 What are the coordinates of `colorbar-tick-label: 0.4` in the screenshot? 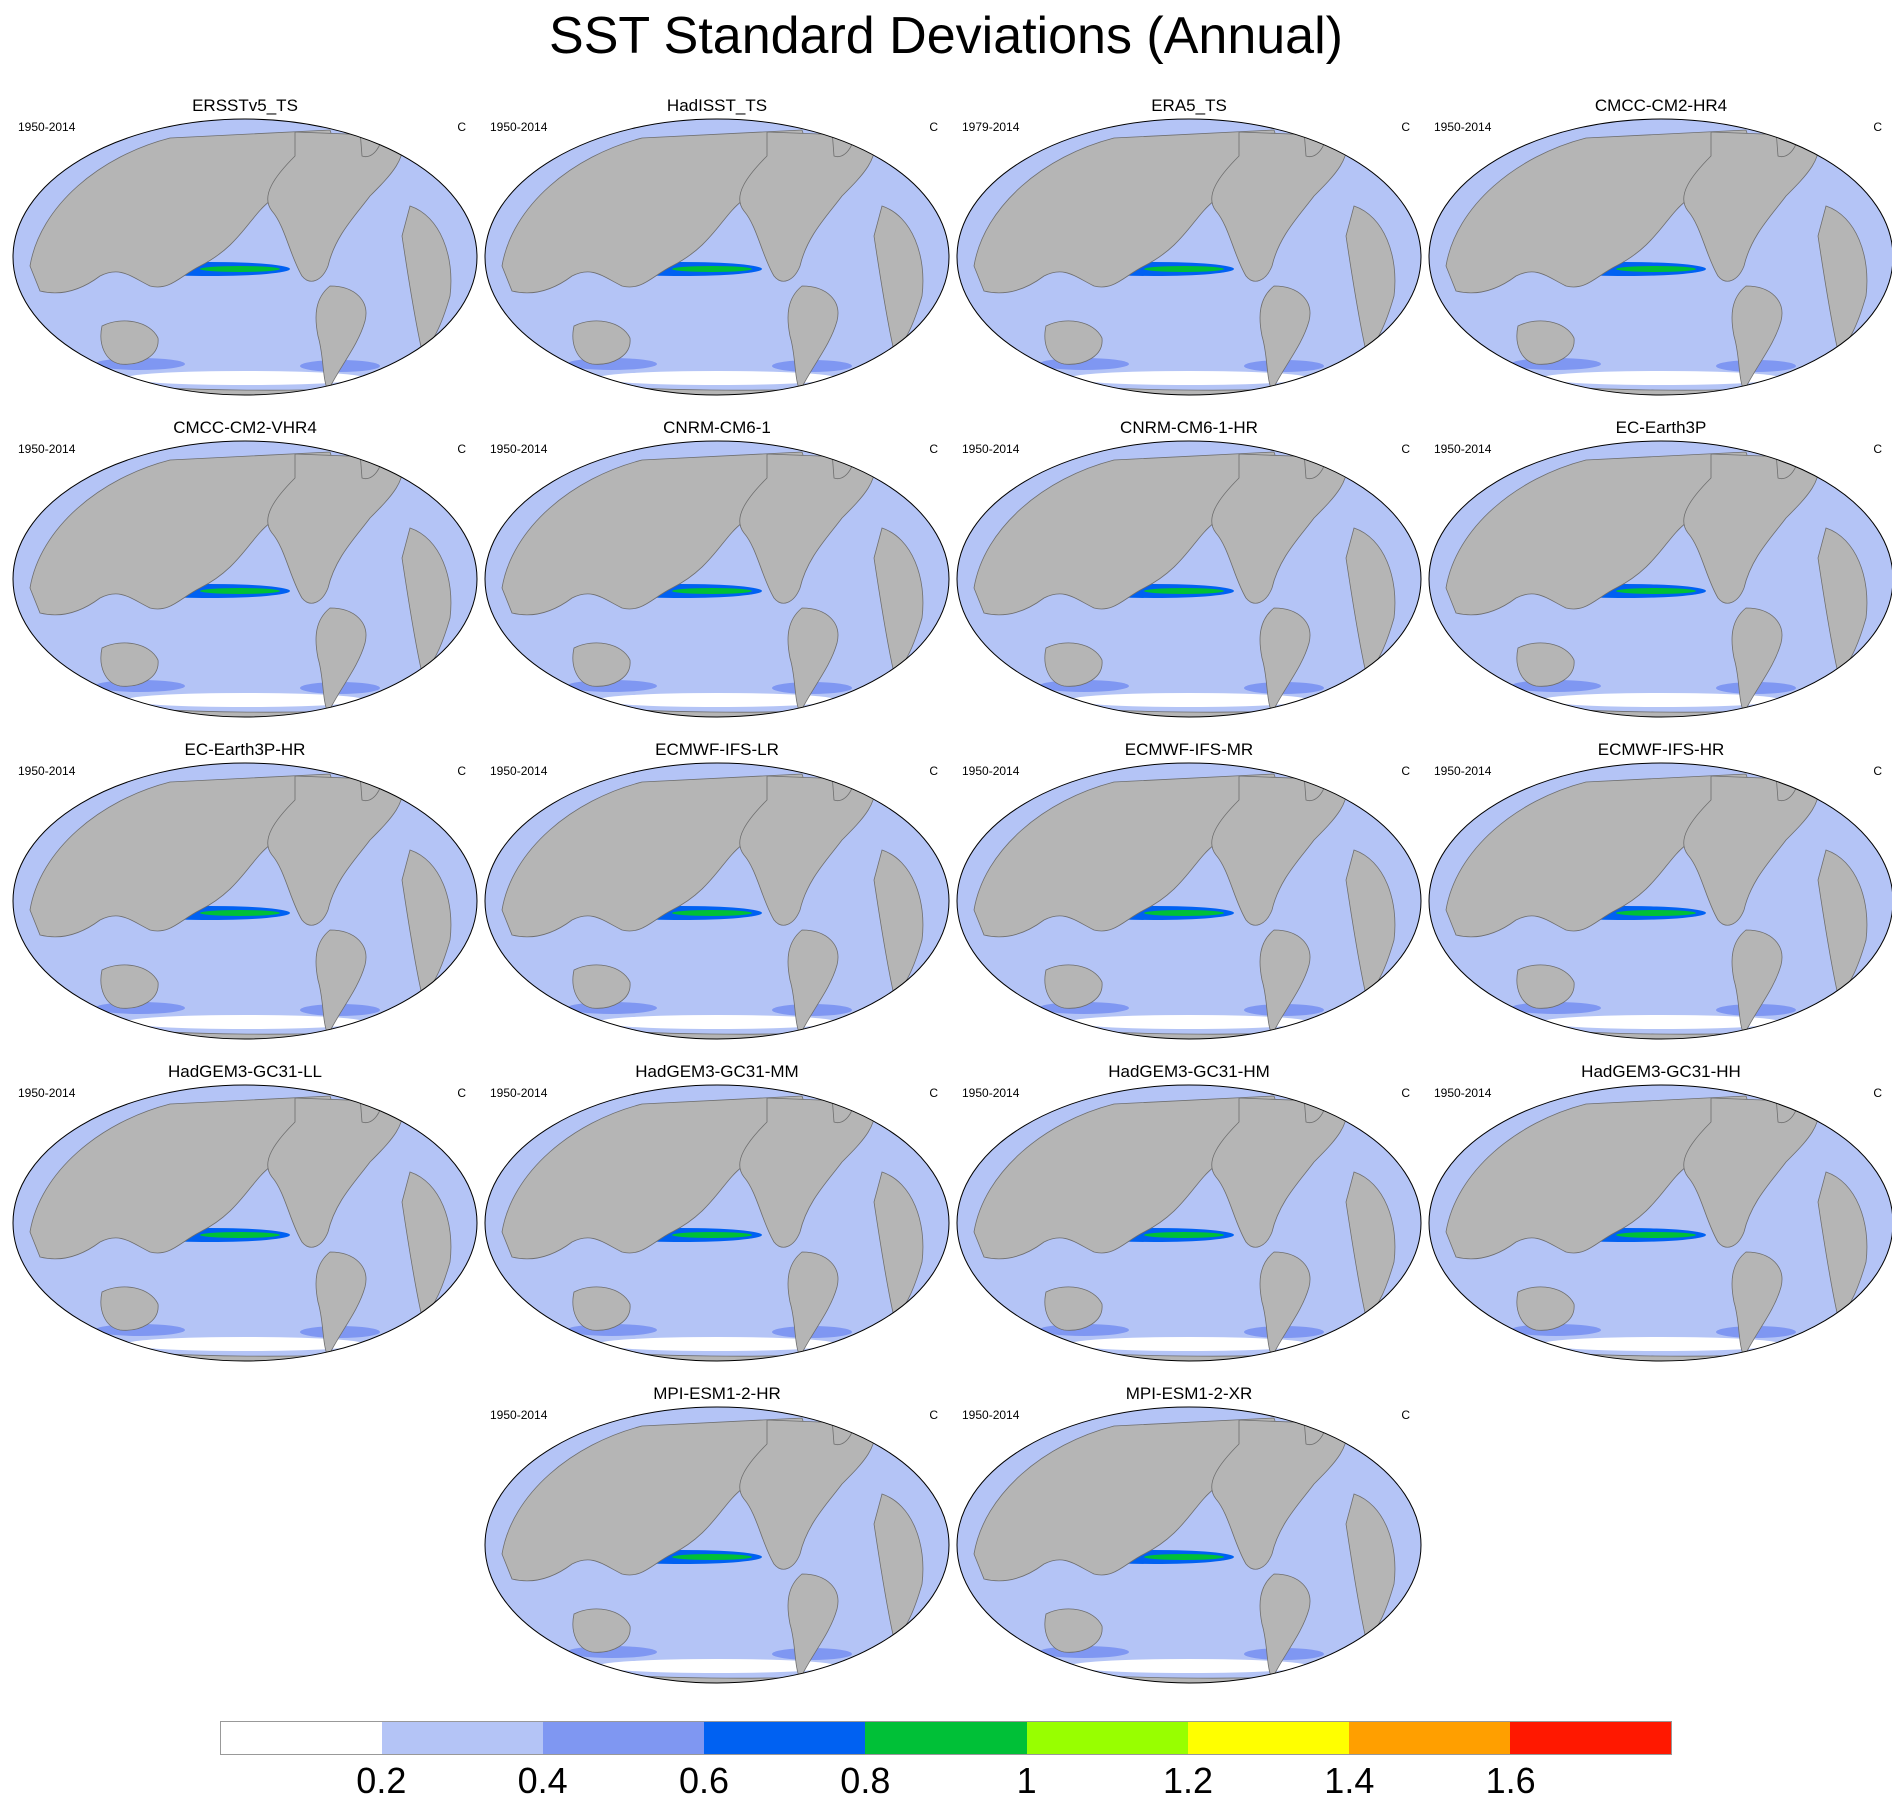 It's located at (542, 1780).